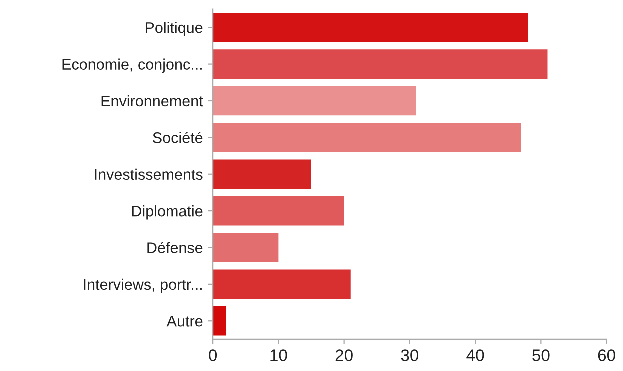  Describe the element at coordinates (174, 29) in the screenshot. I see `y-tick-label: Politique` at that location.